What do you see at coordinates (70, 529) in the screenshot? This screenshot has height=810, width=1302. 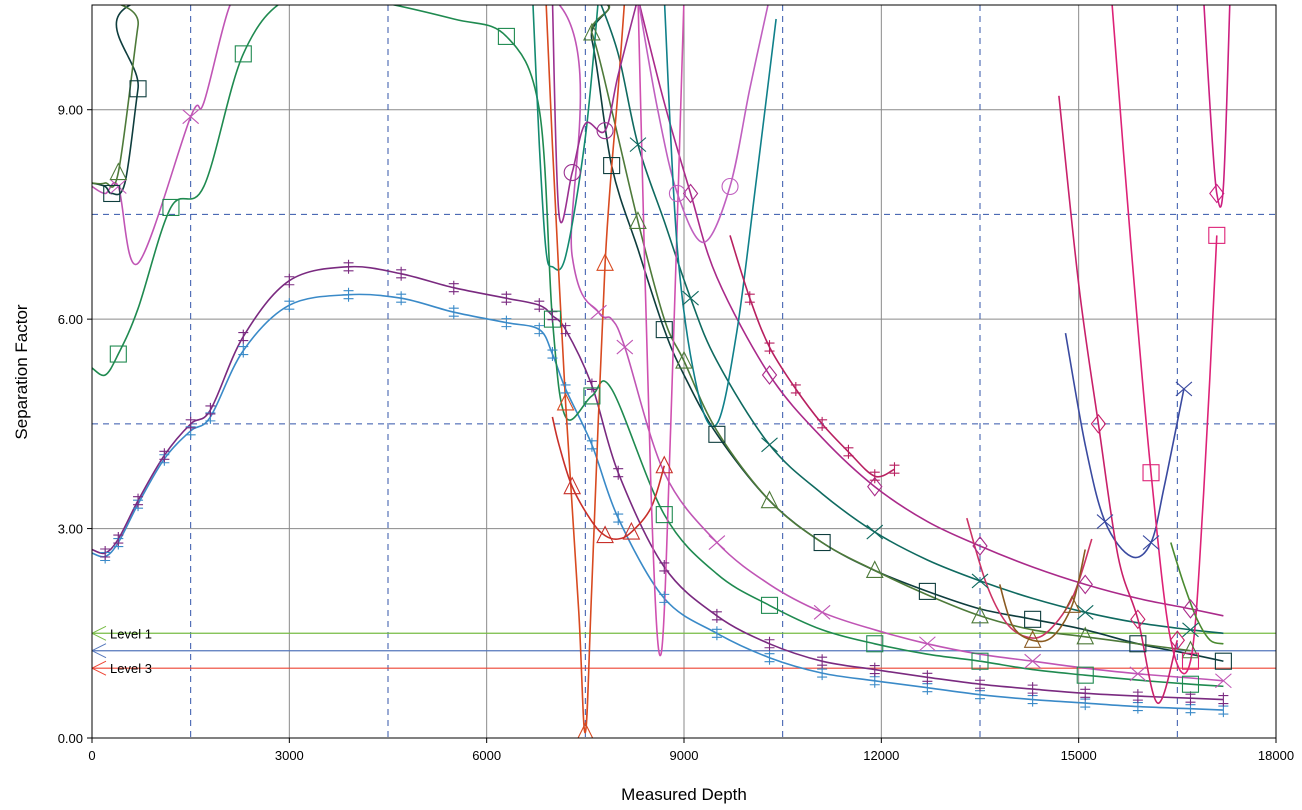 I see `y-tick-label: 3.00` at bounding box center [70, 529].